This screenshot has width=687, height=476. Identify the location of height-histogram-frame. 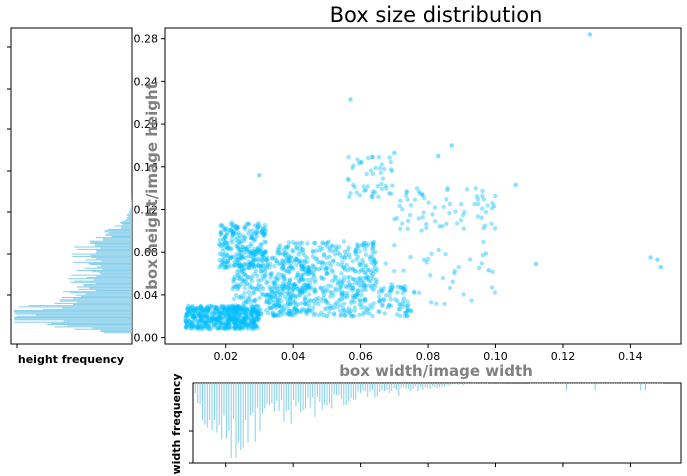
(71, 186).